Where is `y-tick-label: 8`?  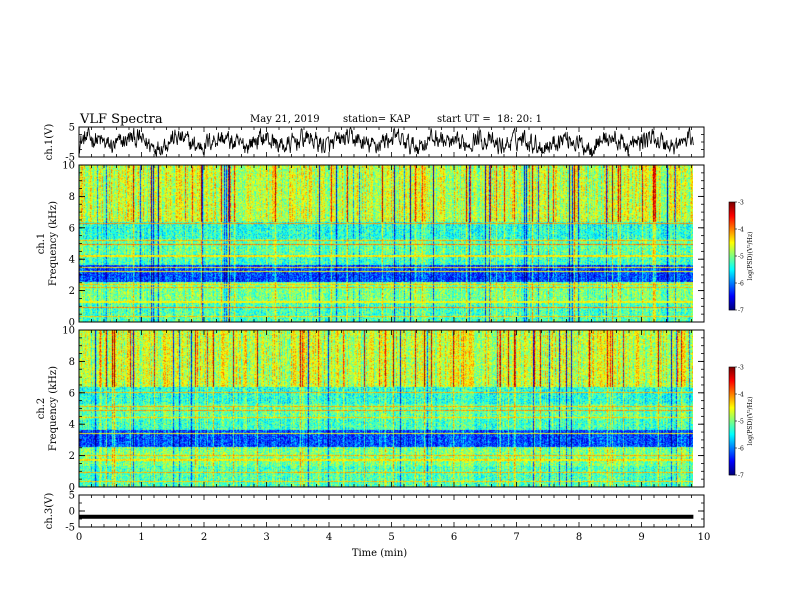
y-tick-label: 8 is located at coordinates (72, 197).